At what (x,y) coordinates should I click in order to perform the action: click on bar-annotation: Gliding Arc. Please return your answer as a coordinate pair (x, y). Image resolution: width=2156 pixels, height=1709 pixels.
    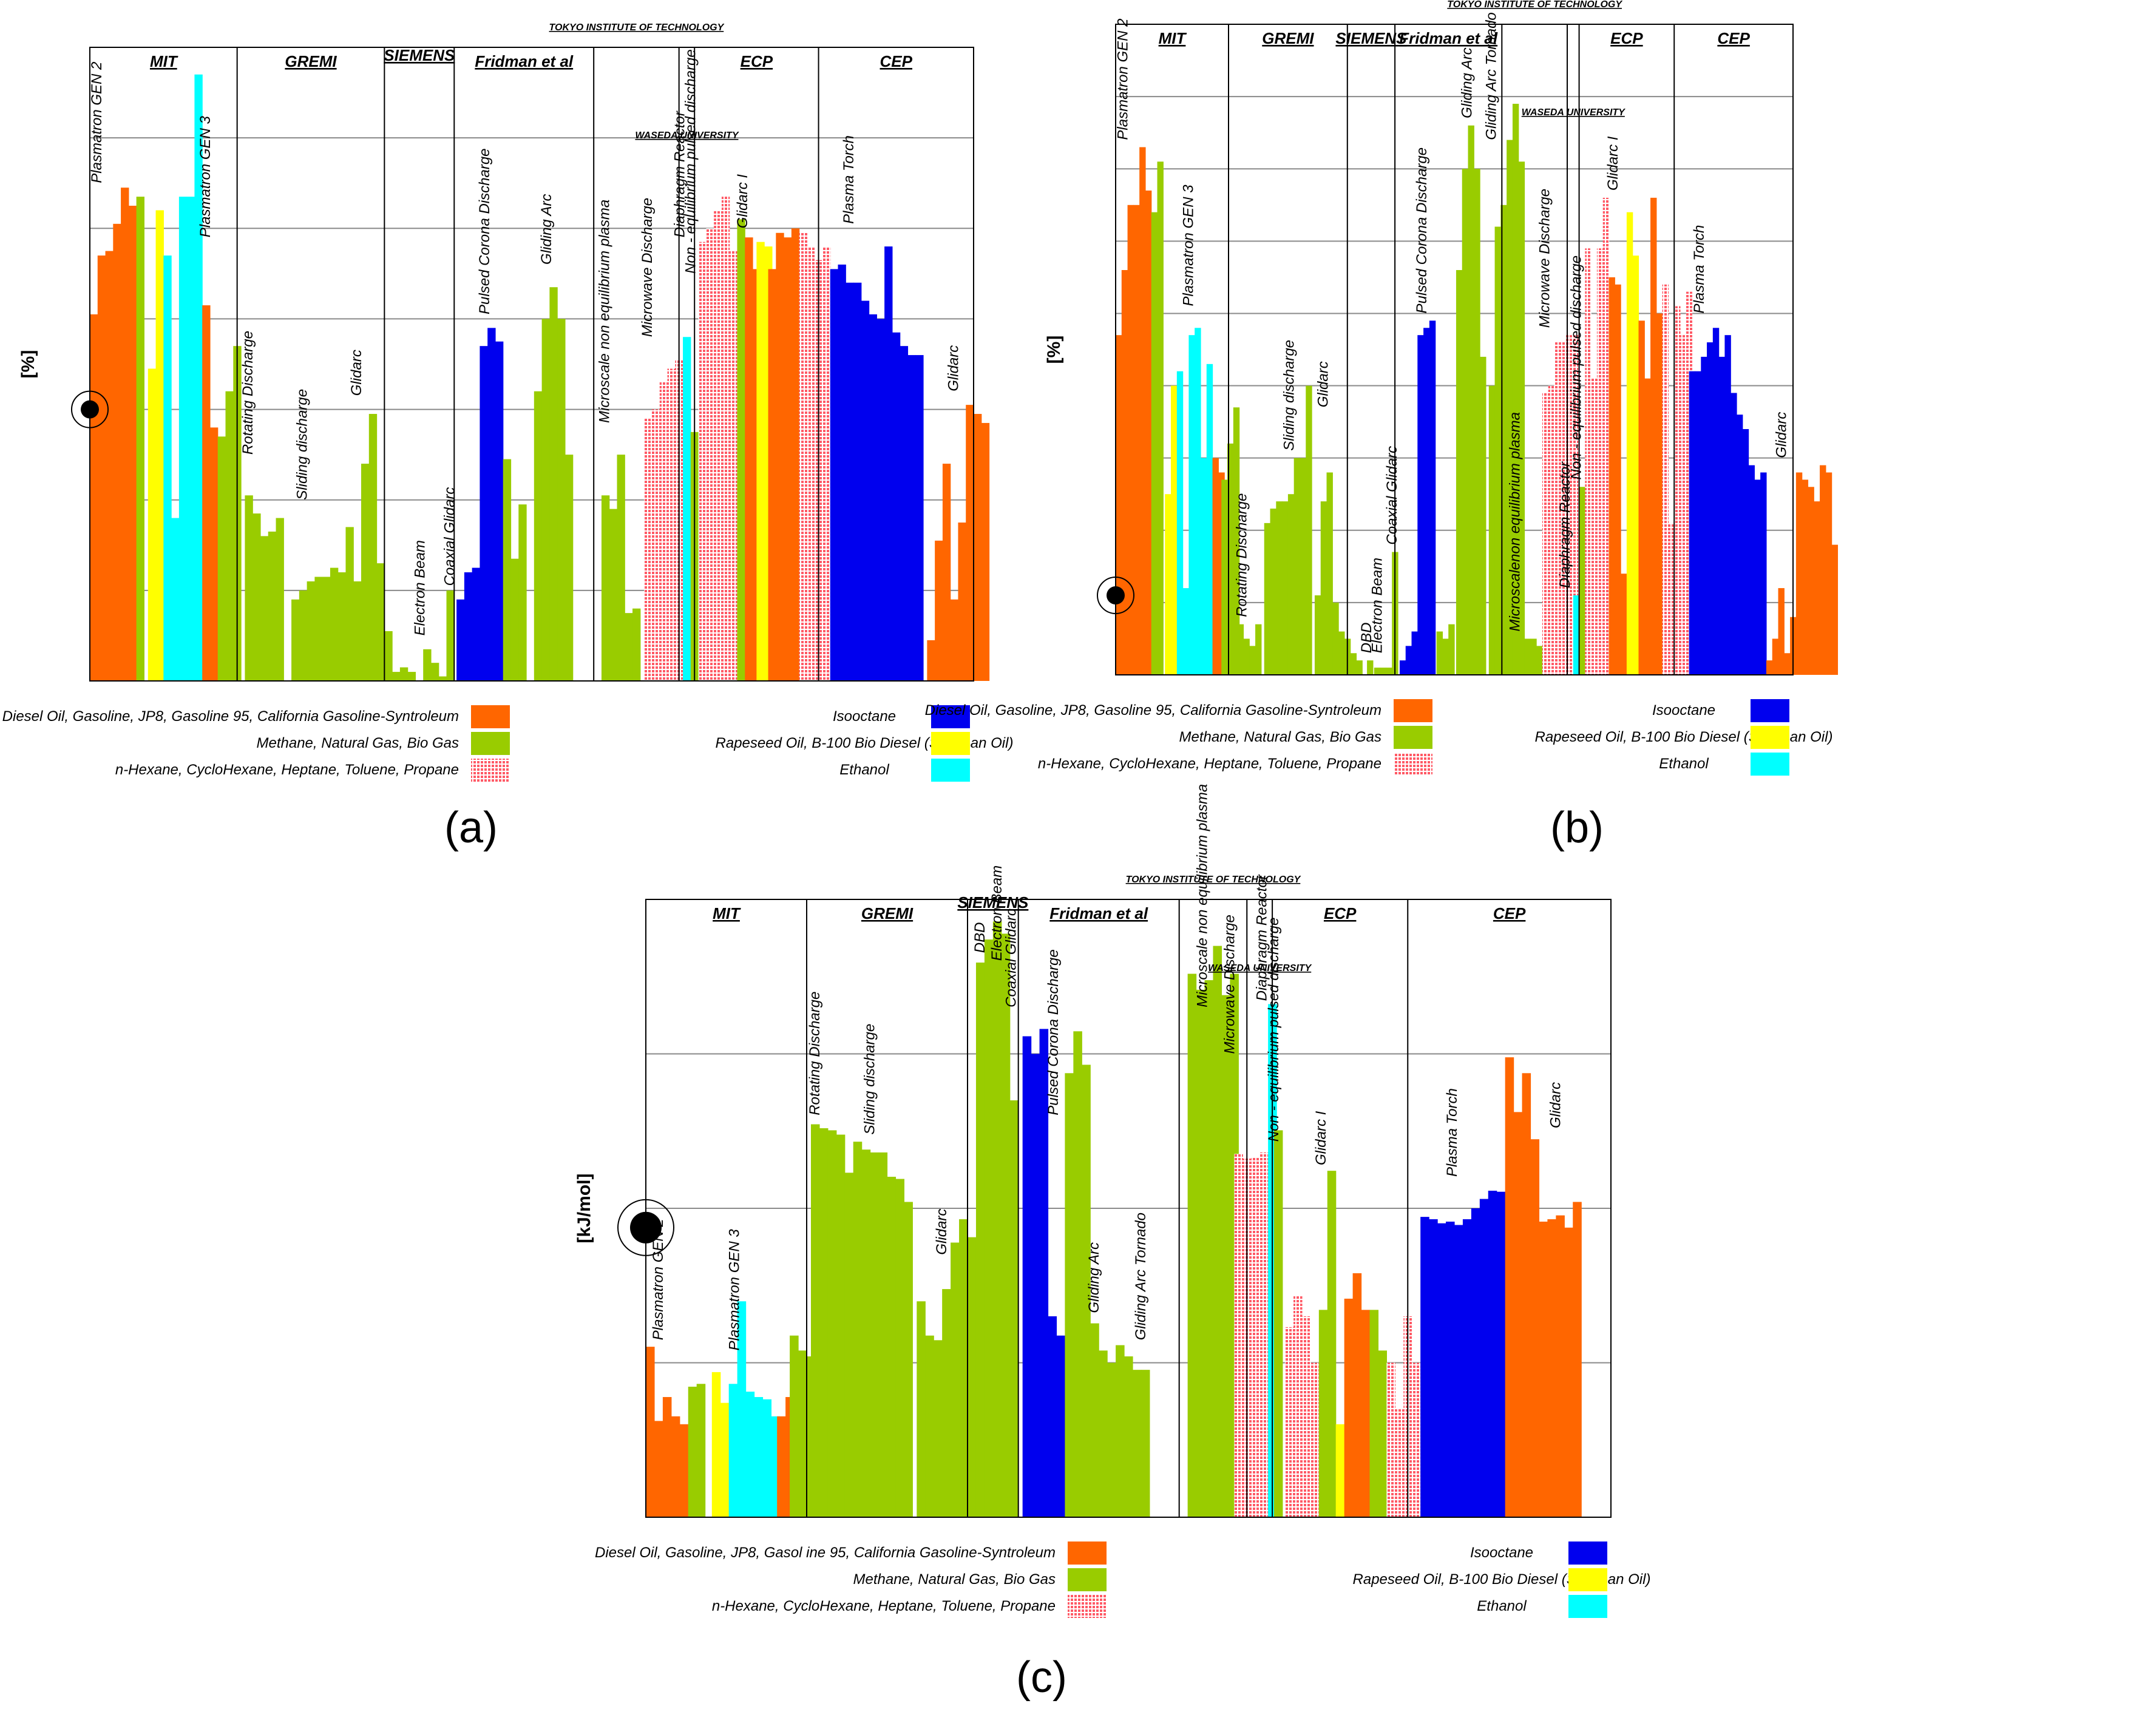
    Looking at the image, I should click on (1467, 82).